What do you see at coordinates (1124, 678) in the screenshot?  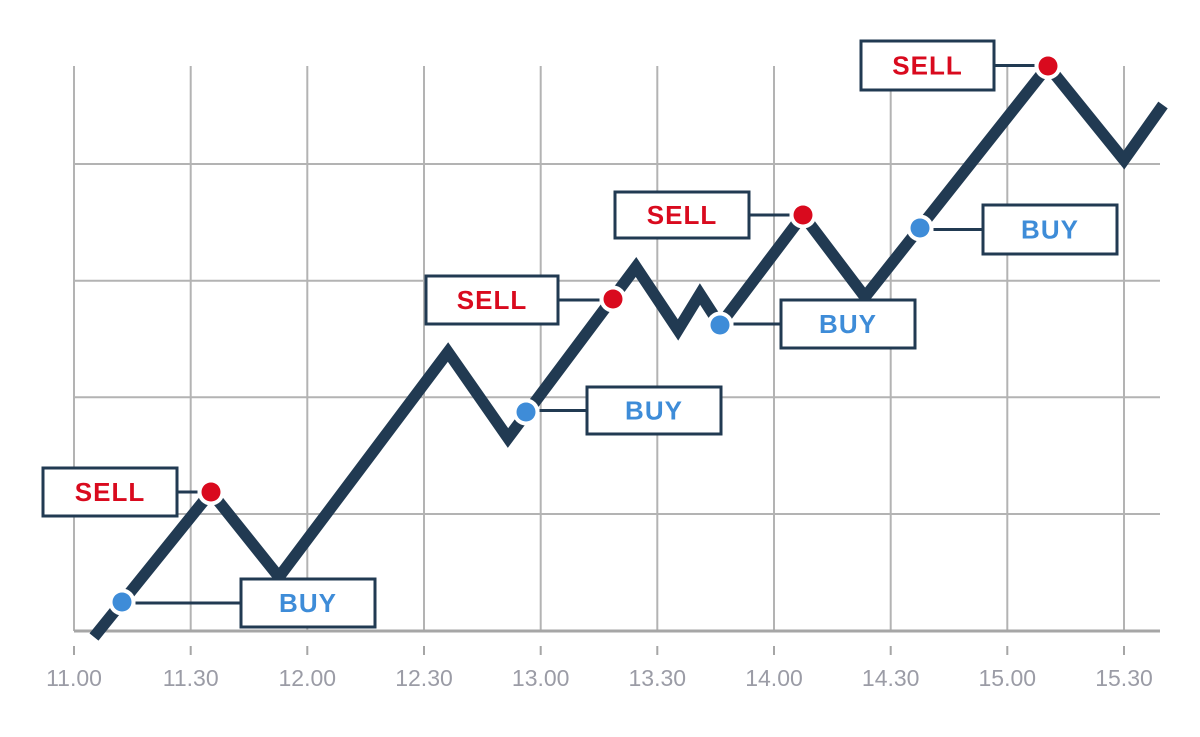 I see `x-axis-tick-label: 15.30` at bounding box center [1124, 678].